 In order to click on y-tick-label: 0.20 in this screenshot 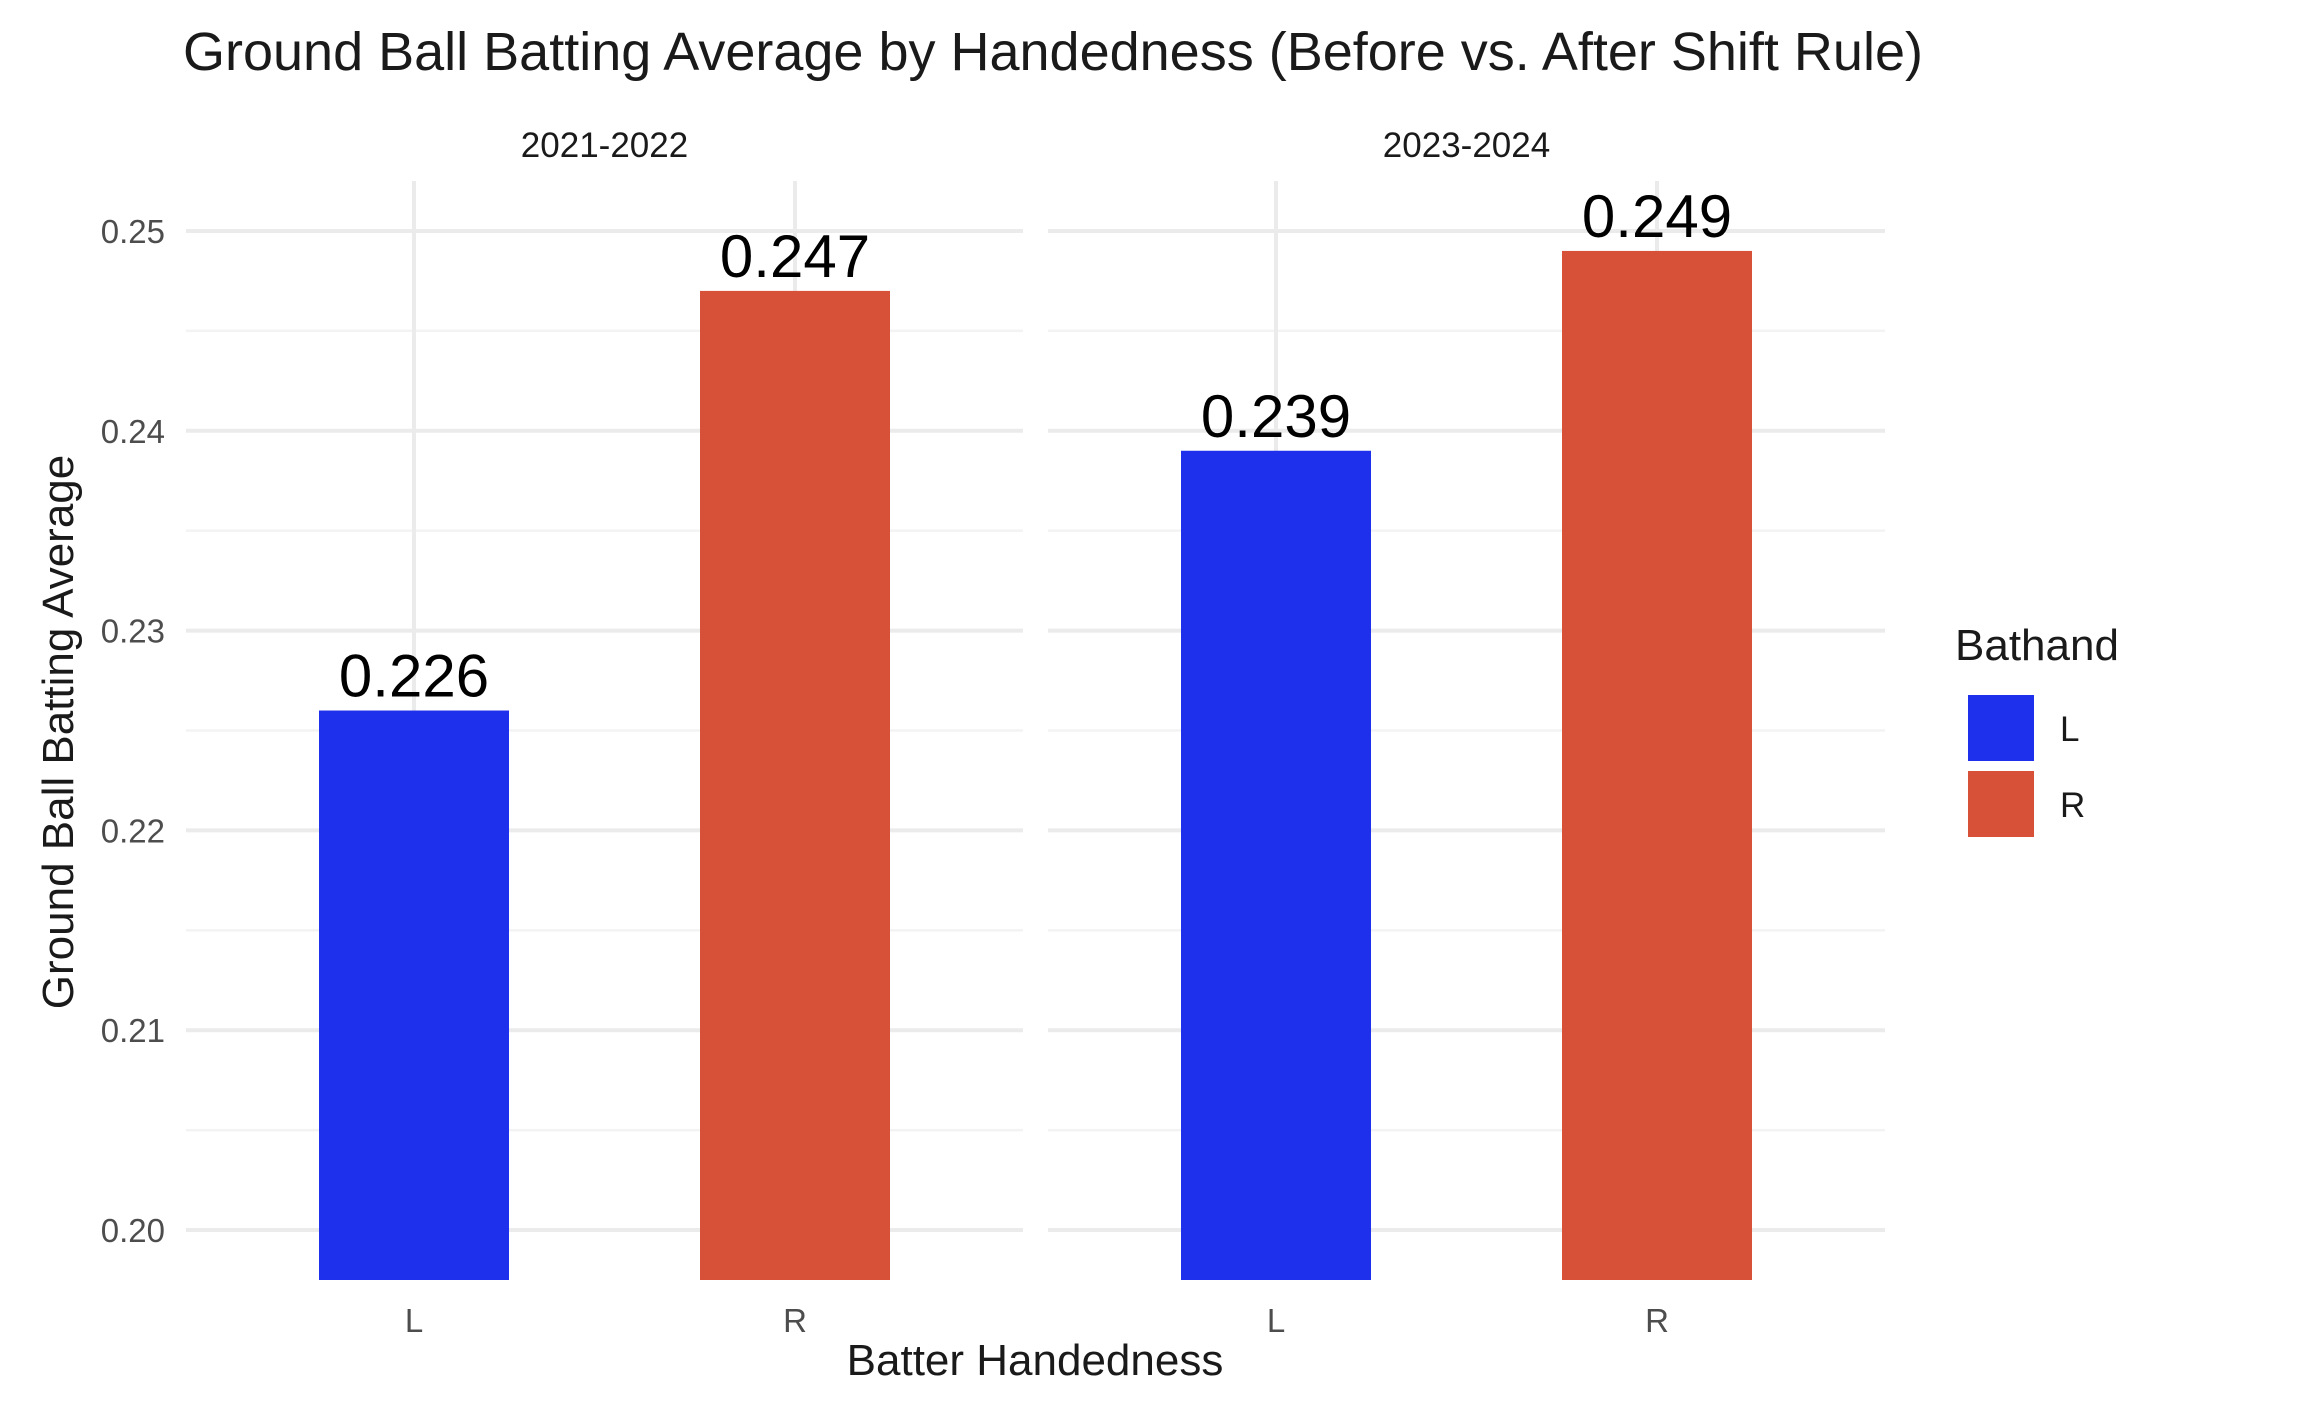, I will do `click(133, 1230)`.